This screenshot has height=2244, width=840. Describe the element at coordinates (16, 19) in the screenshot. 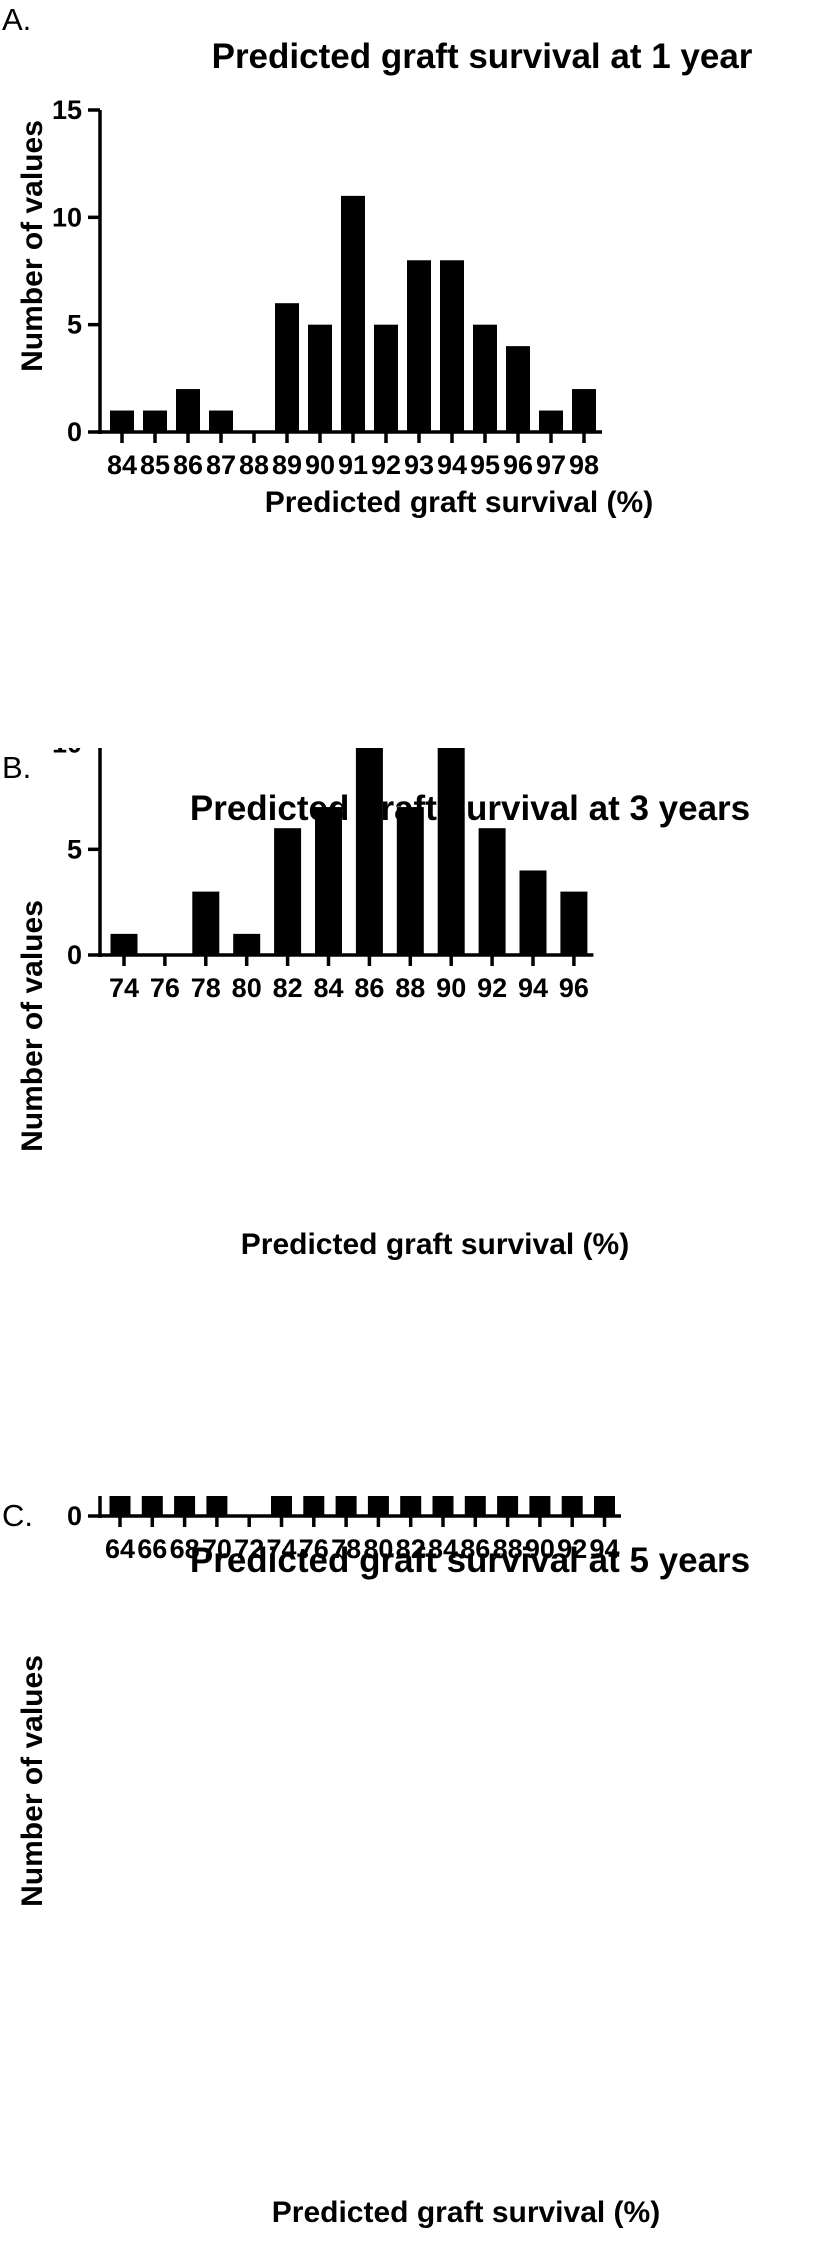

I see `panel-label: A.` at that location.